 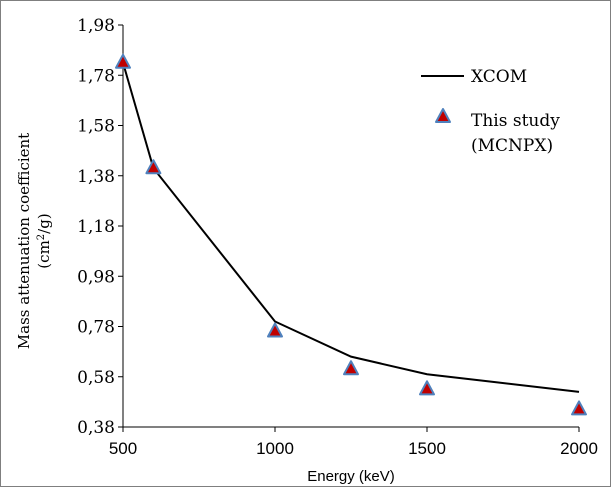 I want to click on legend-xcom-label: XCOM, so click(x=499, y=77).